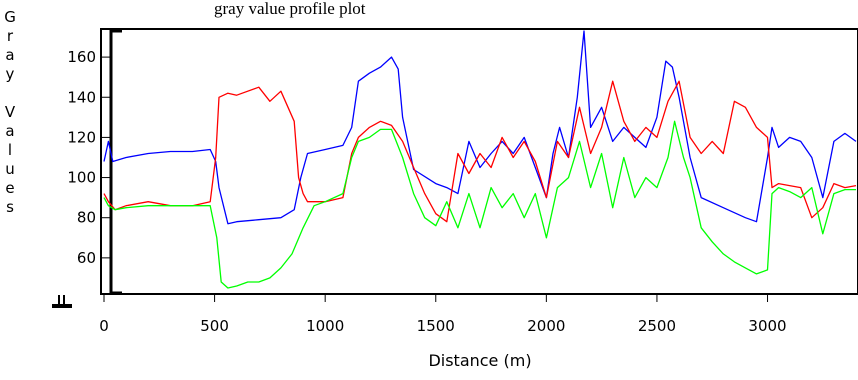 The width and height of the screenshot is (858, 380). I want to click on x-ticks: 0 500 1000 1500 2000 2500 3000, so click(443, 314).